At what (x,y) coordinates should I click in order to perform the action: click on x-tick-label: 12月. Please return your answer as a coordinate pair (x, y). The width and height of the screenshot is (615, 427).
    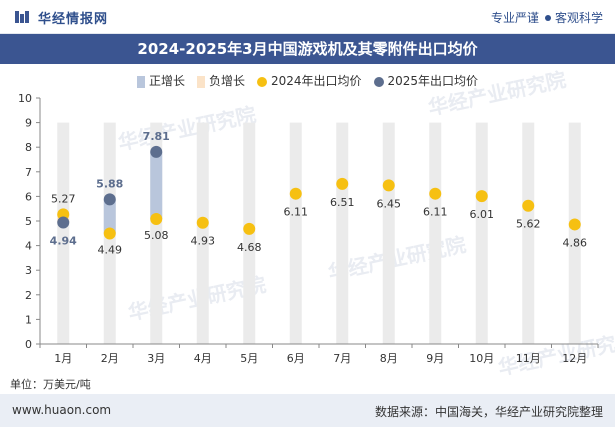
    Looking at the image, I should click on (574, 358).